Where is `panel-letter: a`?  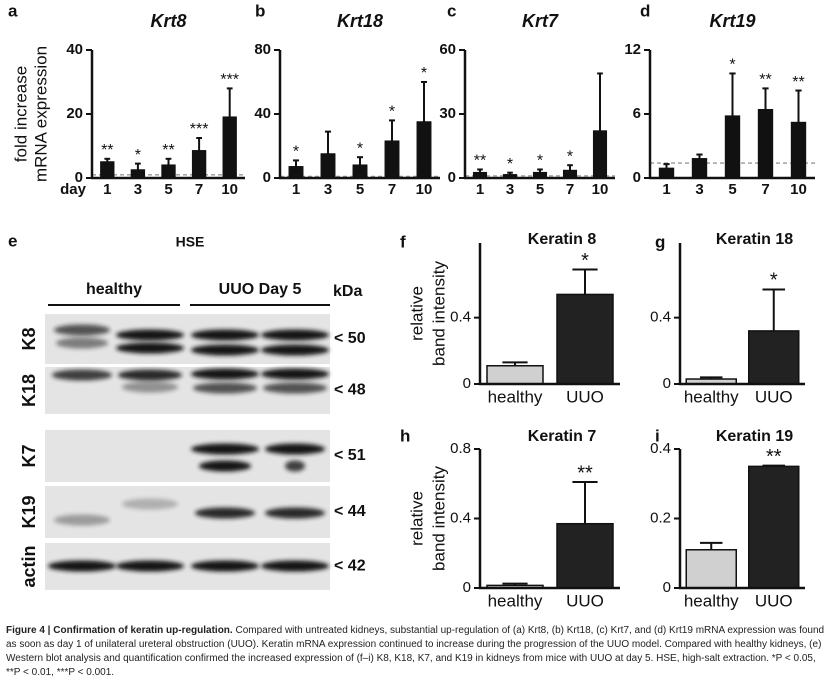 panel-letter: a is located at coordinates (13, 10).